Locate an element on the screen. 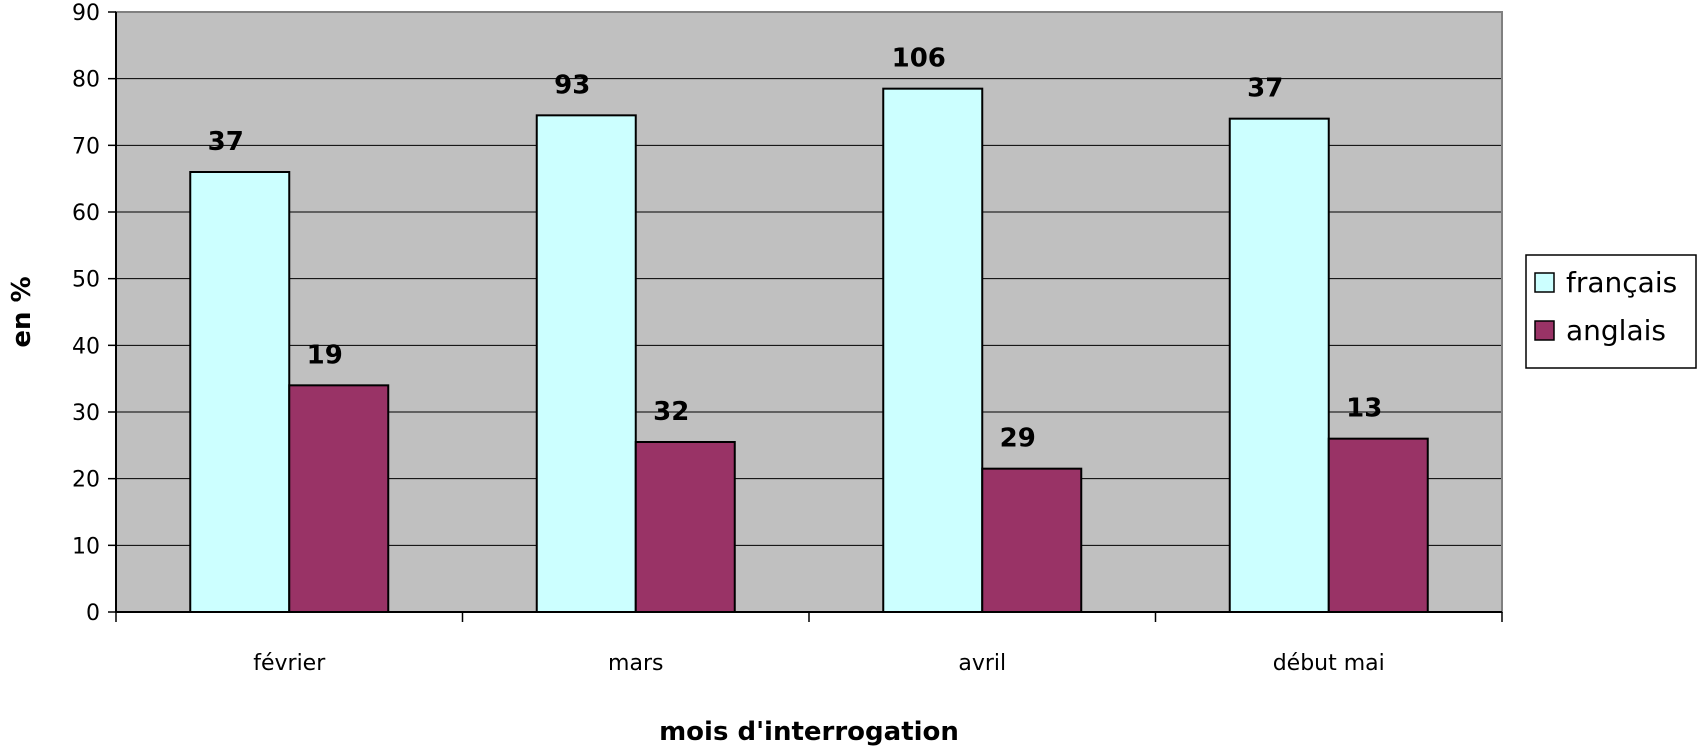 The image size is (1698, 751). legend-label-francais: français is located at coordinates (1621, 282).